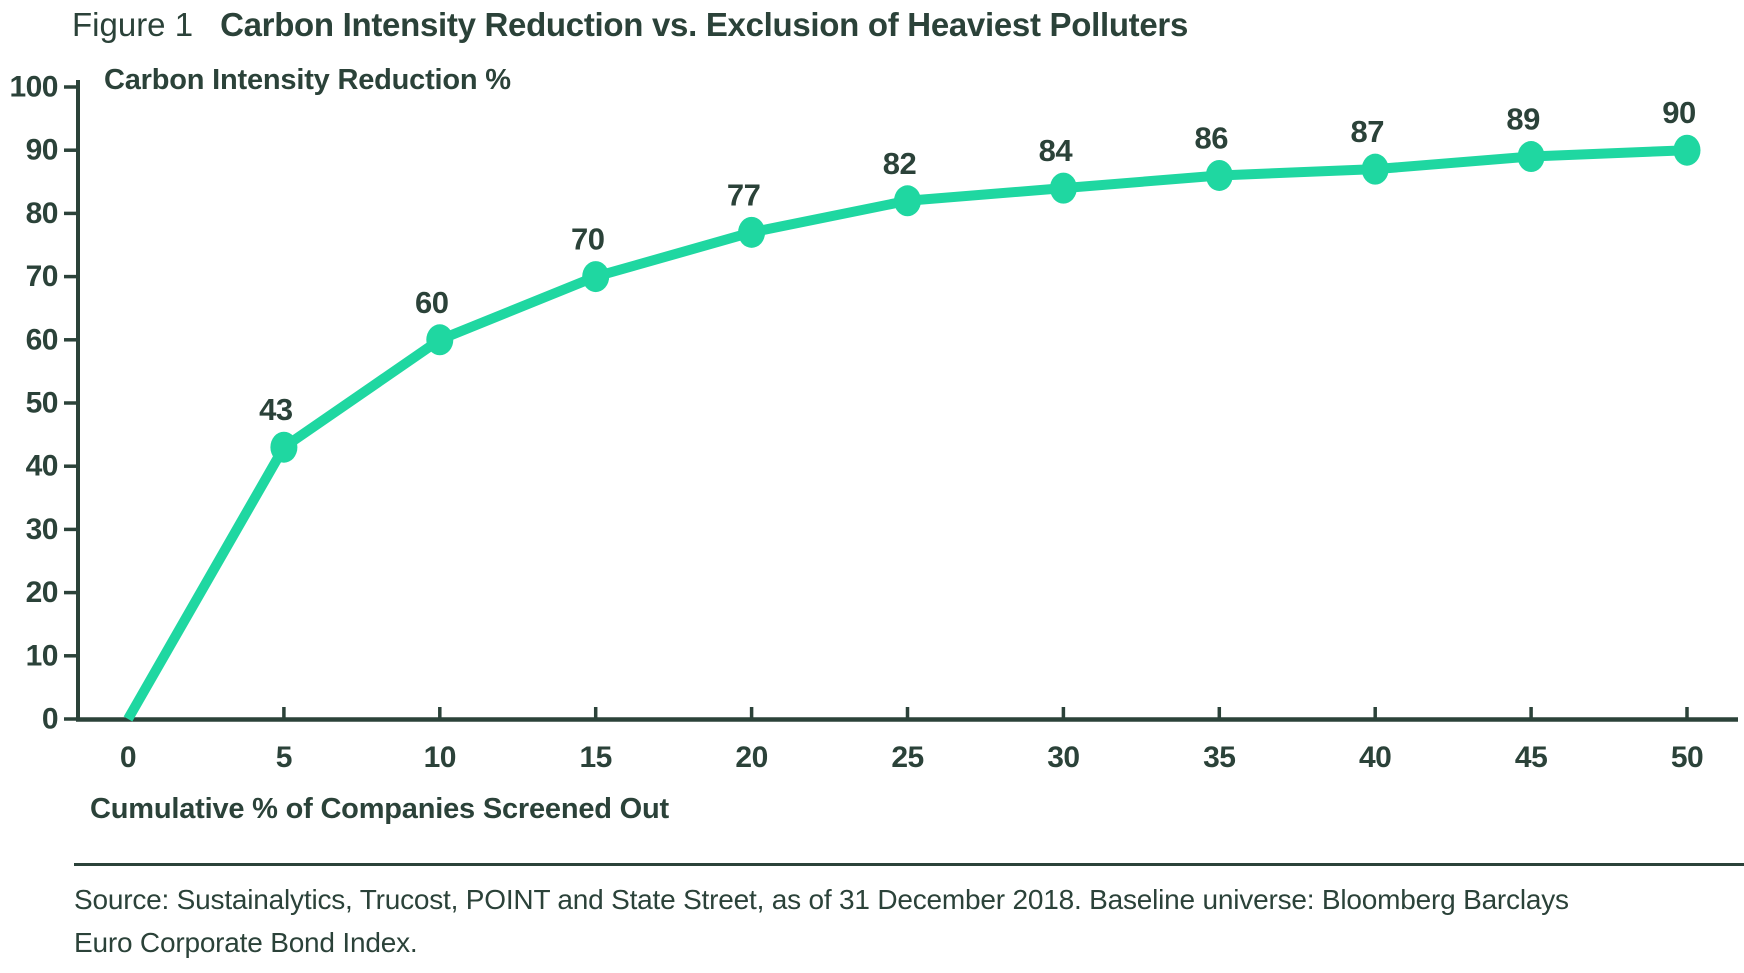  What do you see at coordinates (1523, 119) in the screenshot?
I see `data-point-label: 89` at bounding box center [1523, 119].